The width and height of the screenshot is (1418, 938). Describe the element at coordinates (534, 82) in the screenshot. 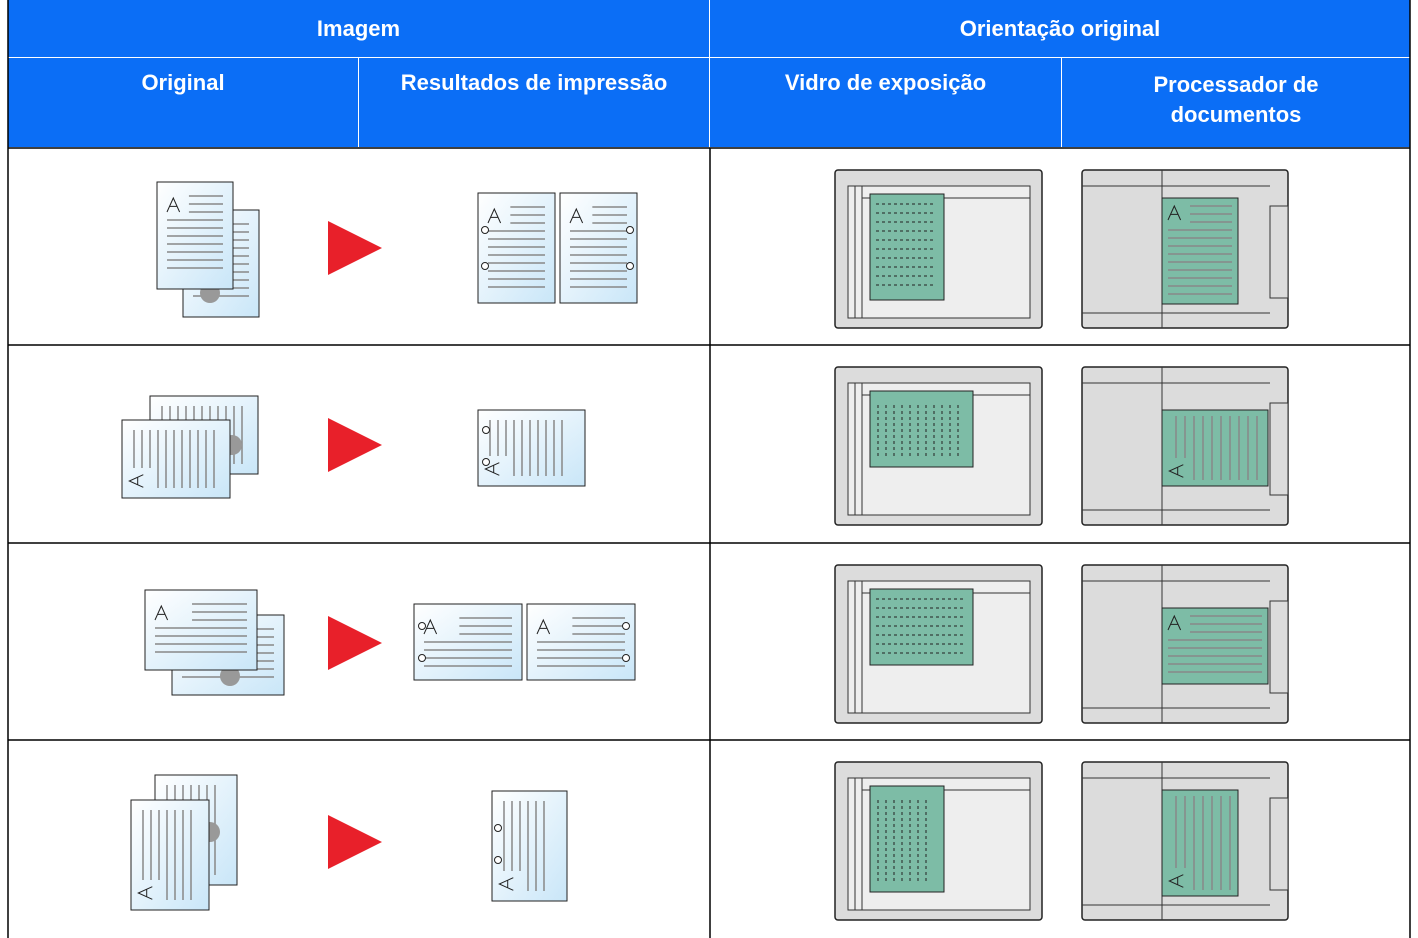

I see `column-title: Resultados de impressão` at that location.